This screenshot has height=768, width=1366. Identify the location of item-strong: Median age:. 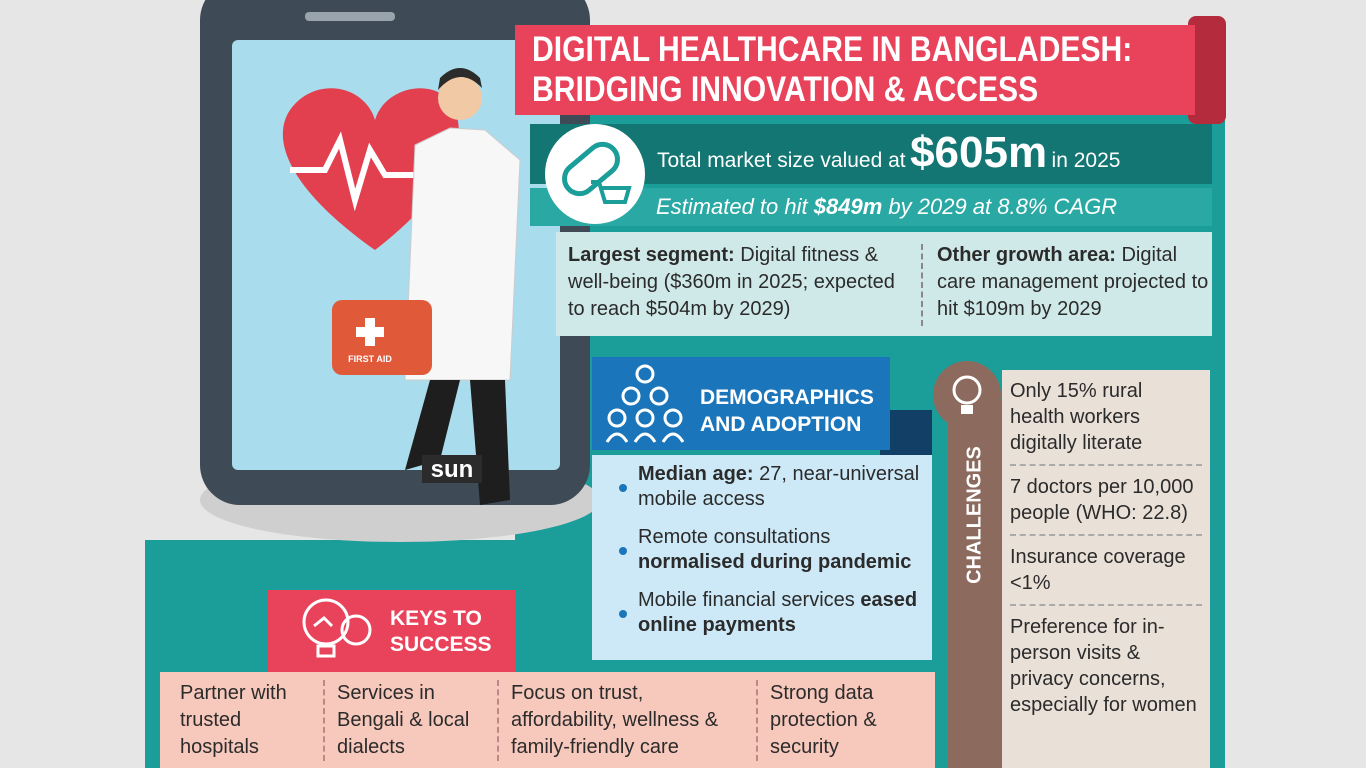
(696, 474).